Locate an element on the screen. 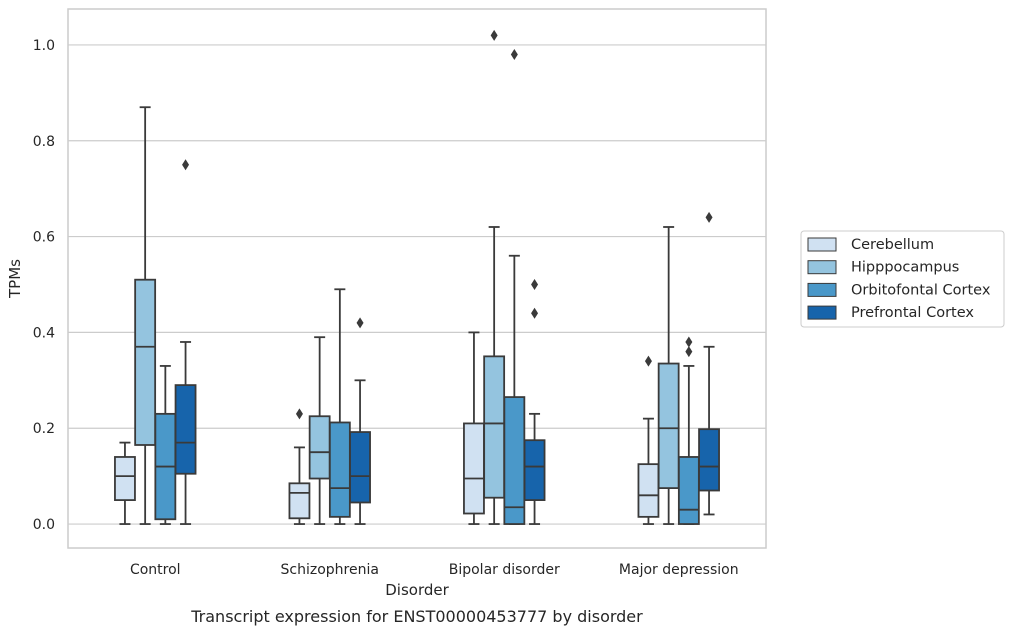 Image resolution: width=1014 pixels, height=634 pixels. y-axis-ticks: 0.0 0.2 0.4 0.6 0.8 1.0 is located at coordinates (44, 285).